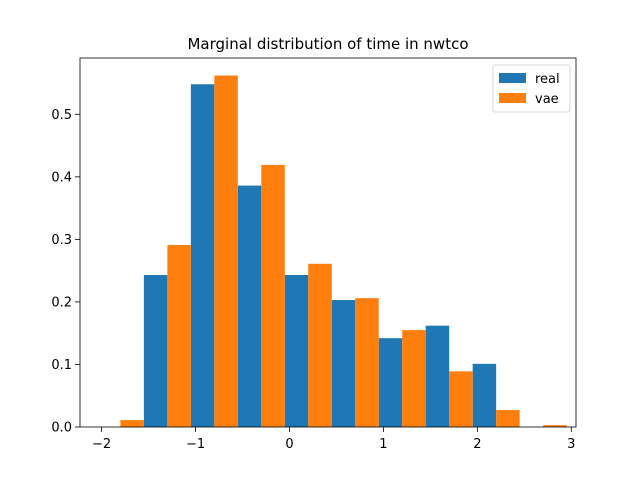  What do you see at coordinates (61, 240) in the screenshot?
I see `y-tick-label: 0.3` at bounding box center [61, 240].